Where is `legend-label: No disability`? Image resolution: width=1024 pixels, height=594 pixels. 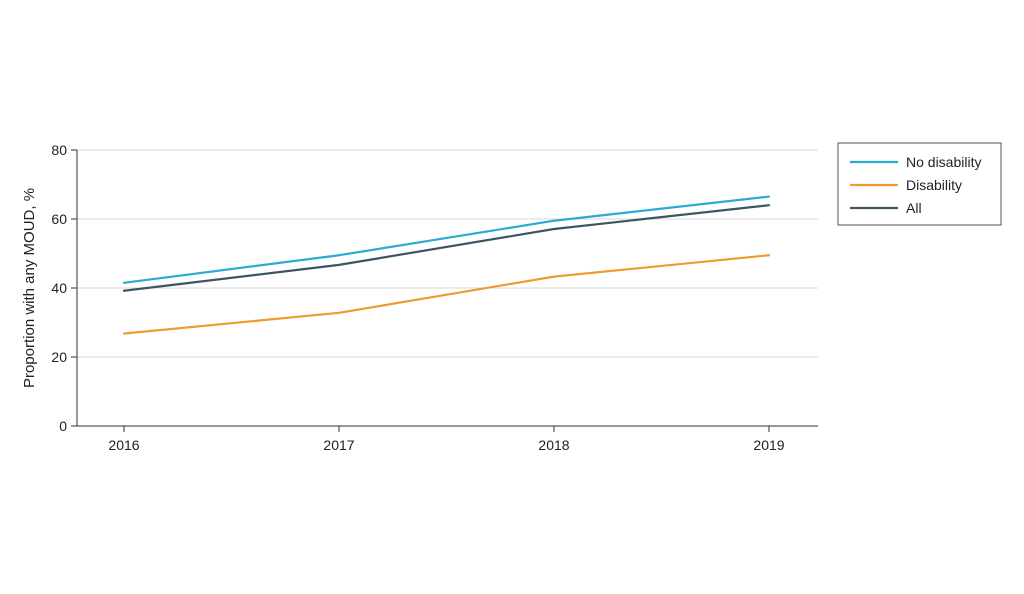 legend-label: No disability is located at coordinates (943, 162).